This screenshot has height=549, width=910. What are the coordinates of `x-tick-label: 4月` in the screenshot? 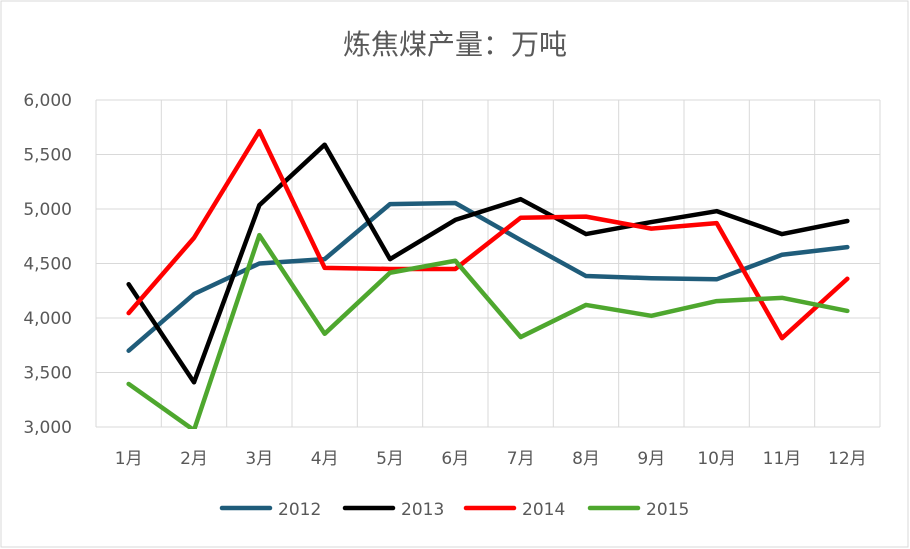 It's located at (325, 459).